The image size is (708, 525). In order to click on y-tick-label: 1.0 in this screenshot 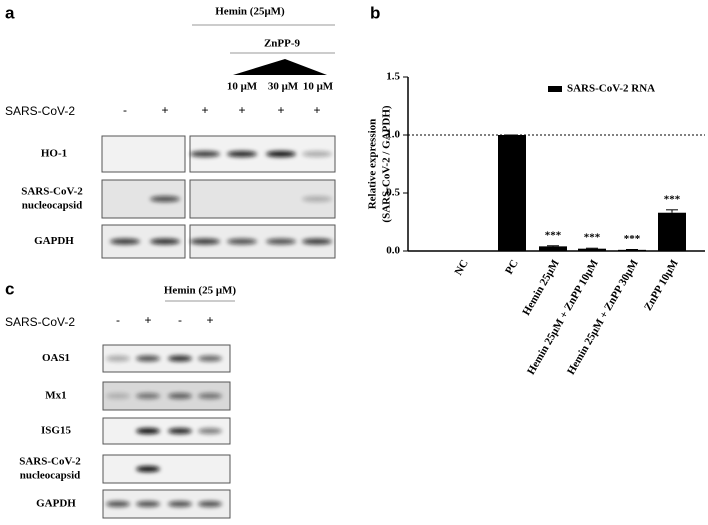, I will do `click(393, 135)`.